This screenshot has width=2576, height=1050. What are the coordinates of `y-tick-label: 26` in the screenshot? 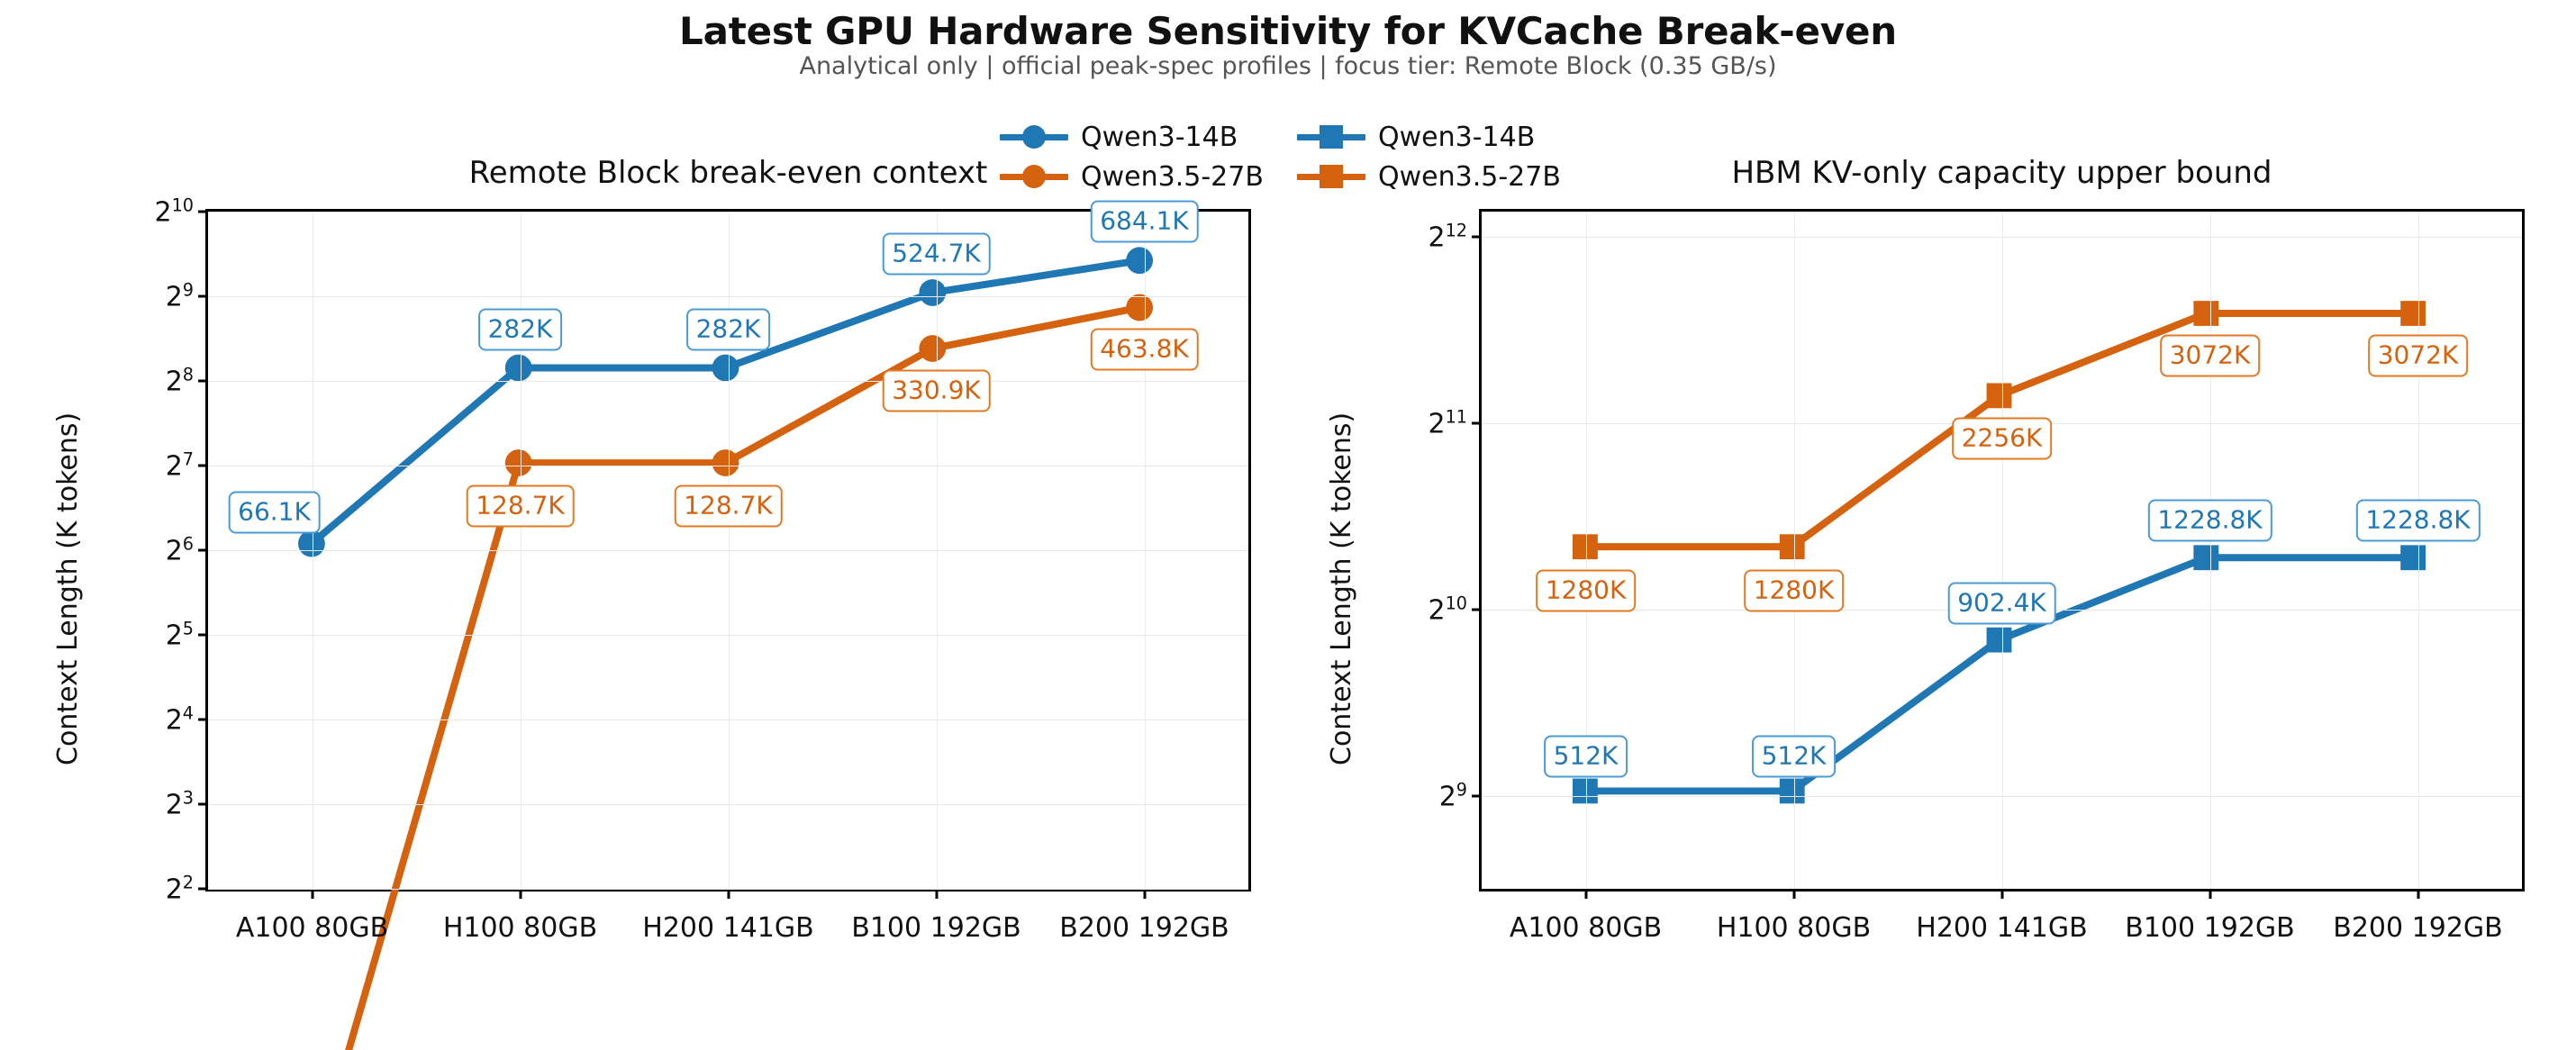 It's located at (179, 550).